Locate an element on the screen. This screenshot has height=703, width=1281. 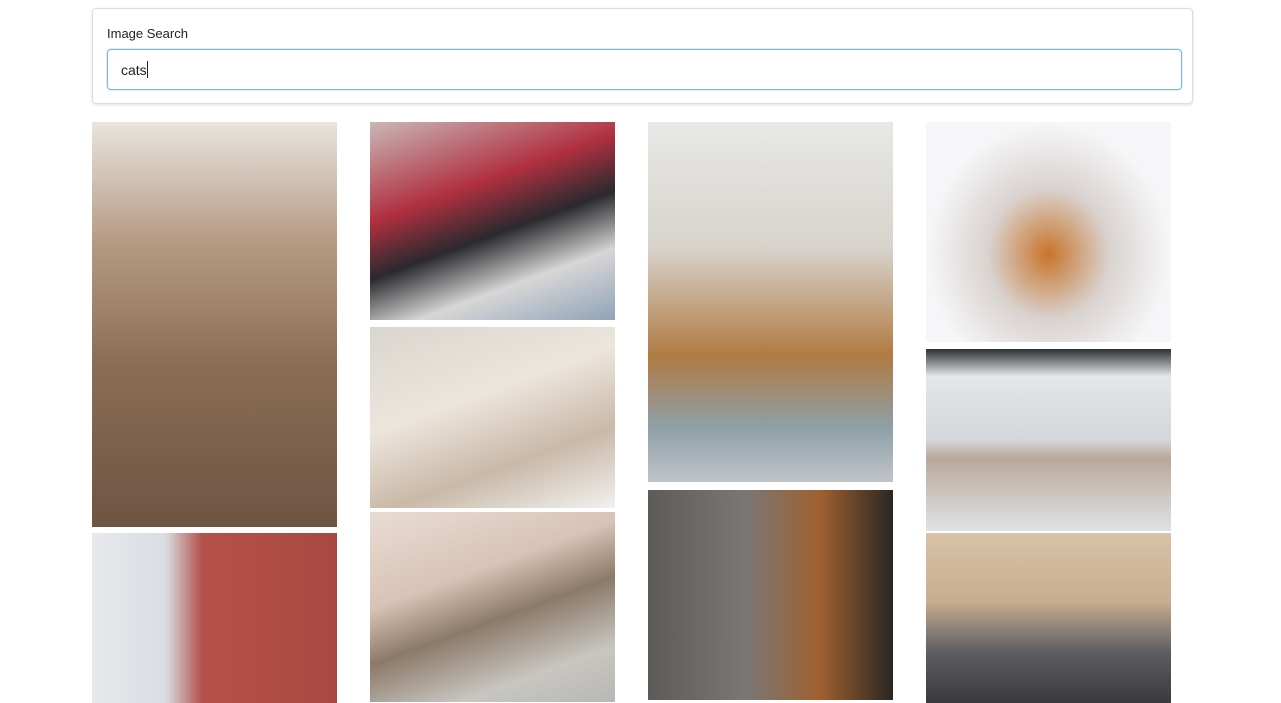
search-input: cats is located at coordinates (644, 69).